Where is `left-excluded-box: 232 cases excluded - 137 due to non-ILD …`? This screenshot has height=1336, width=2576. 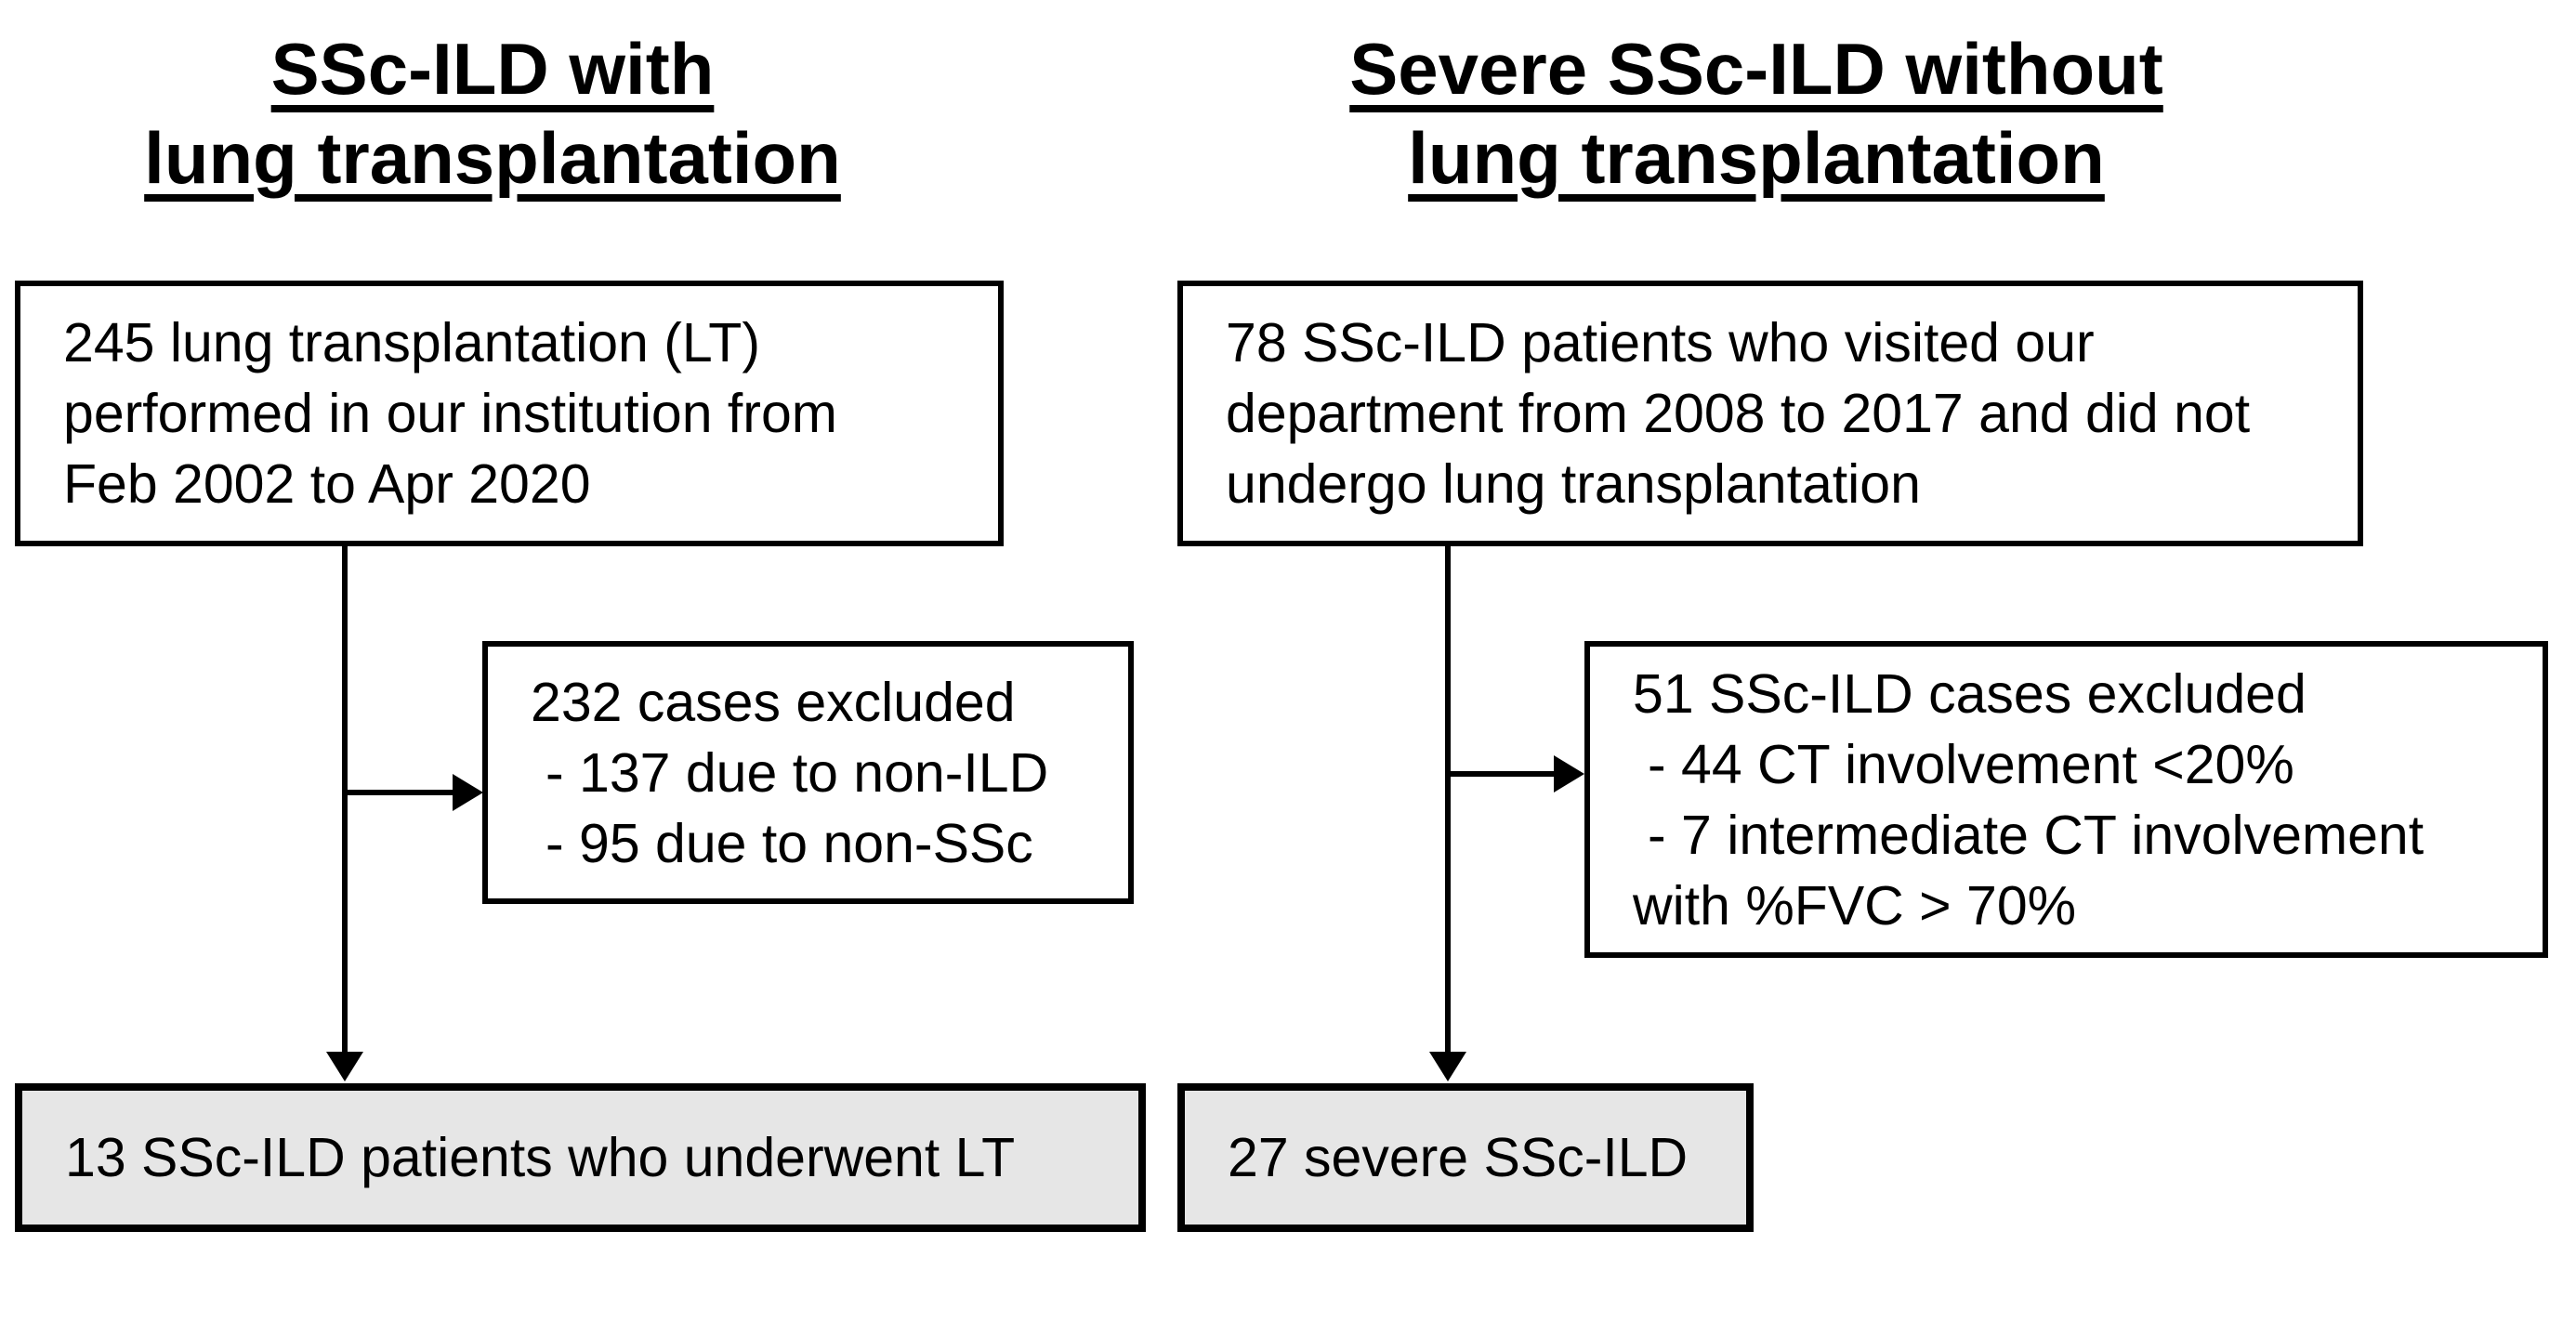
left-excluded-box: 232 cases excluded - 137 due to non-ILD … is located at coordinates (808, 772).